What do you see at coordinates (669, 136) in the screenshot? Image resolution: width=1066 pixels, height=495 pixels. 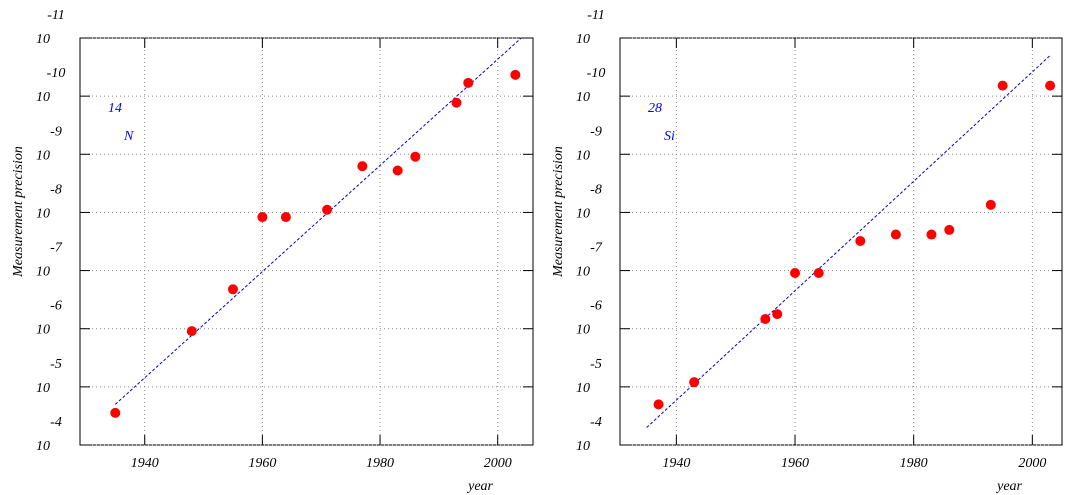 I see `annotation: Si` at bounding box center [669, 136].